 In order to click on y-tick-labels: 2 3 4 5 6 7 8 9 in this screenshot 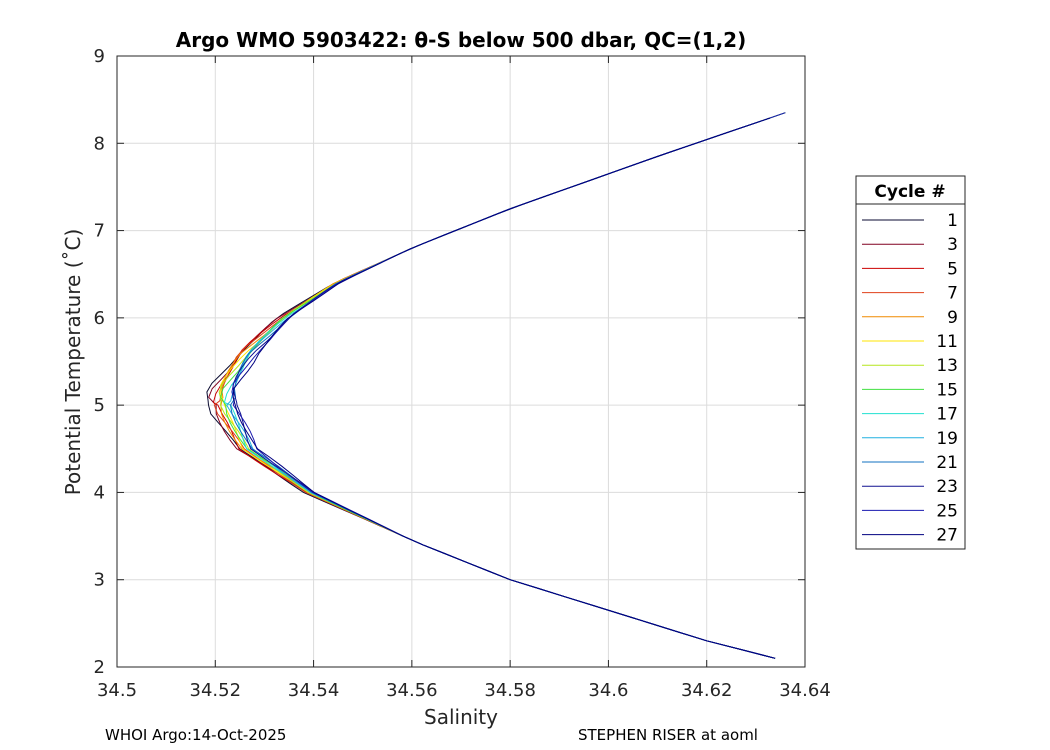, I will do `click(99, 362)`.